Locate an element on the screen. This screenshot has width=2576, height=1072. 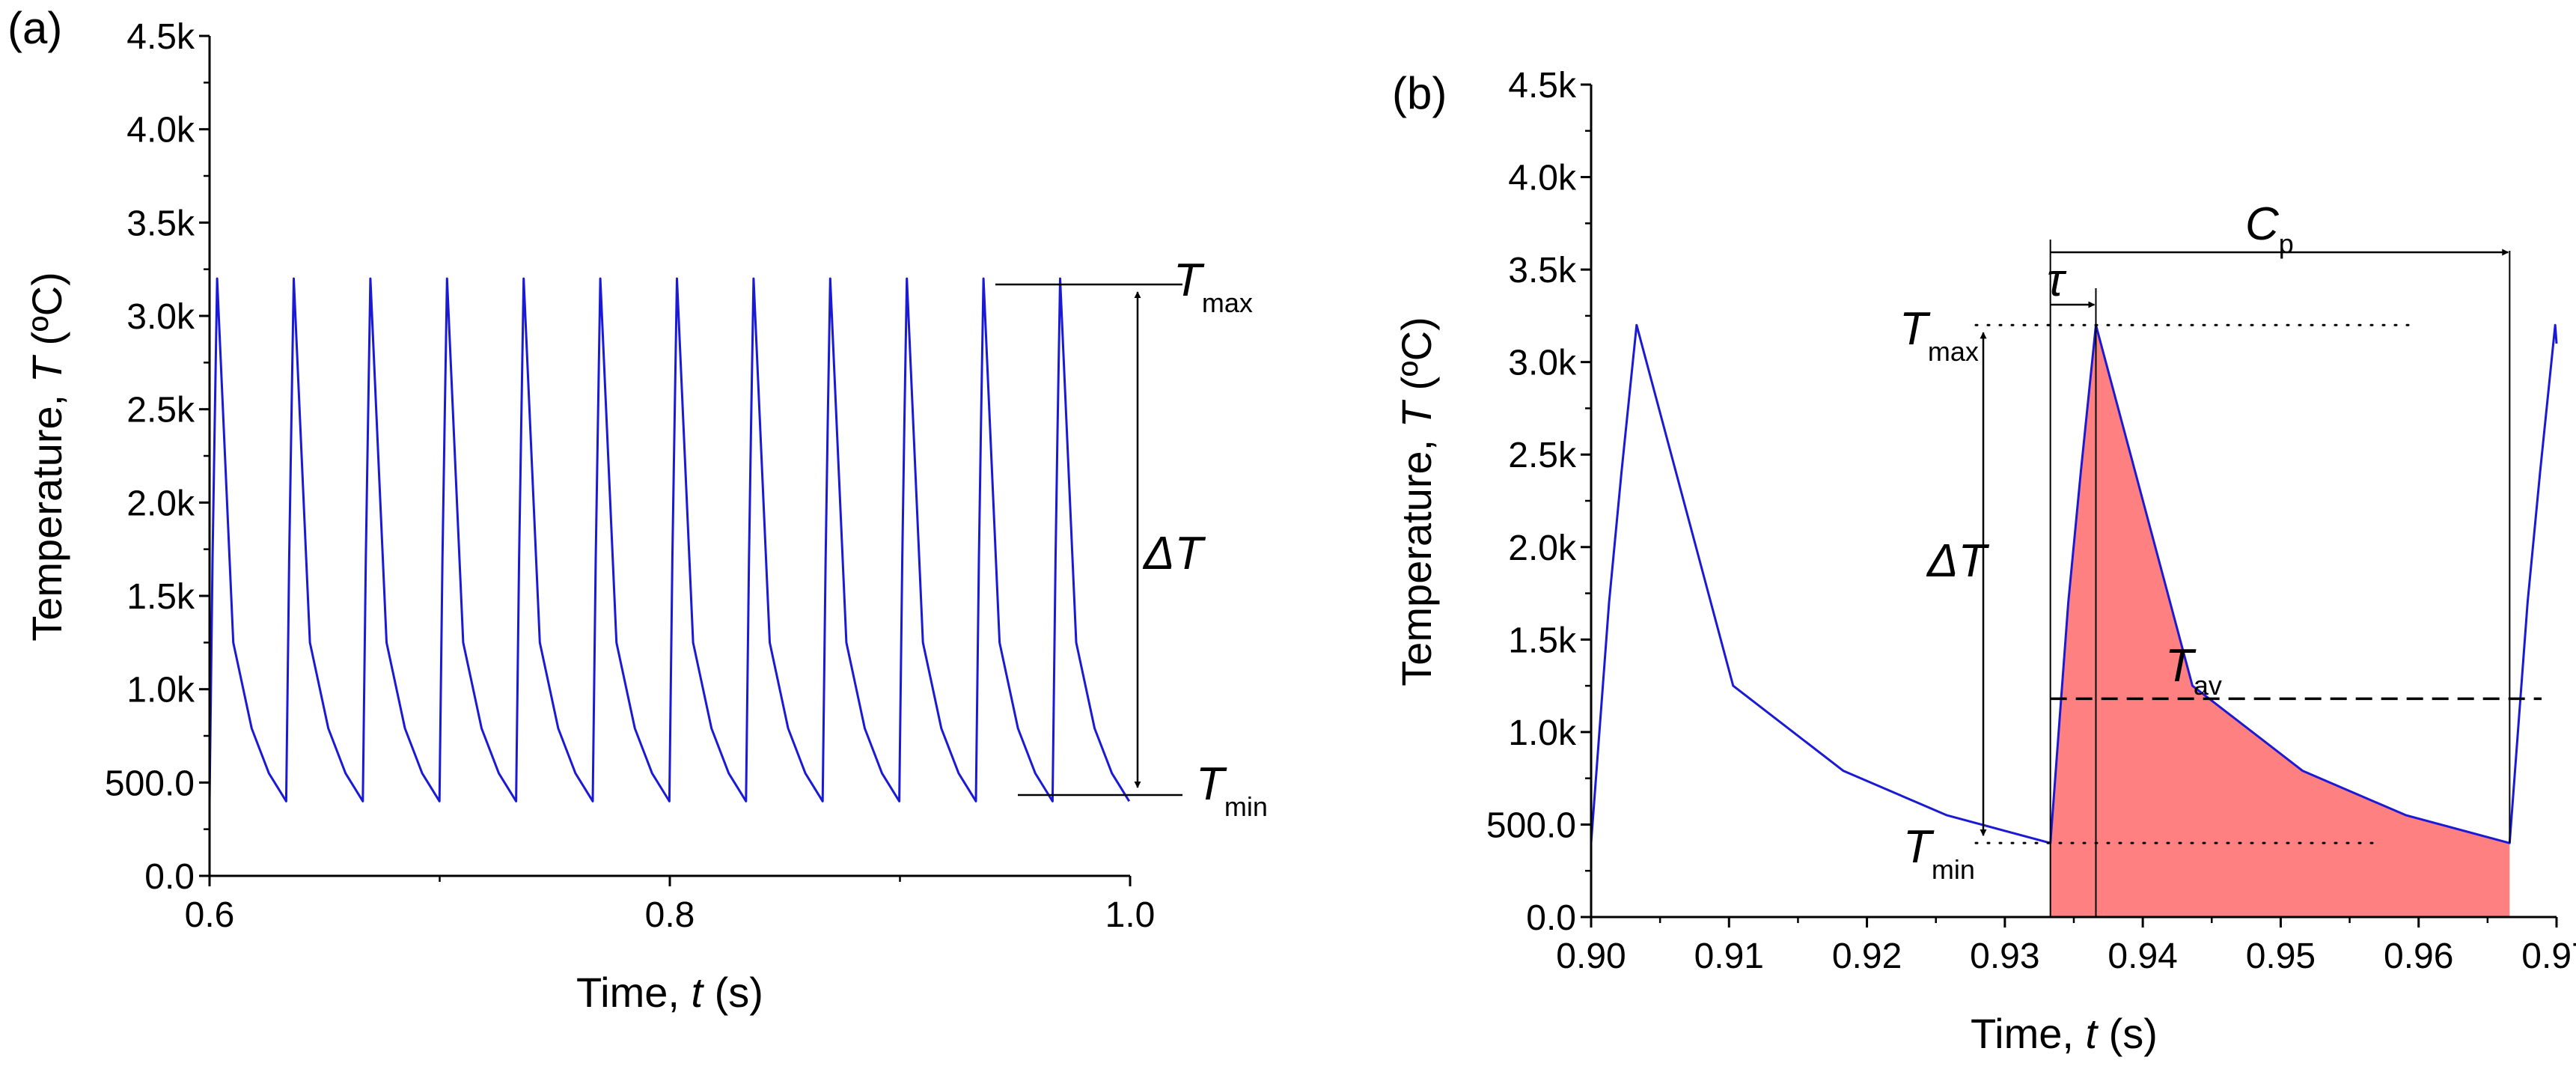
panel-a-tmin-label: Tmin is located at coordinates (1232, 790).